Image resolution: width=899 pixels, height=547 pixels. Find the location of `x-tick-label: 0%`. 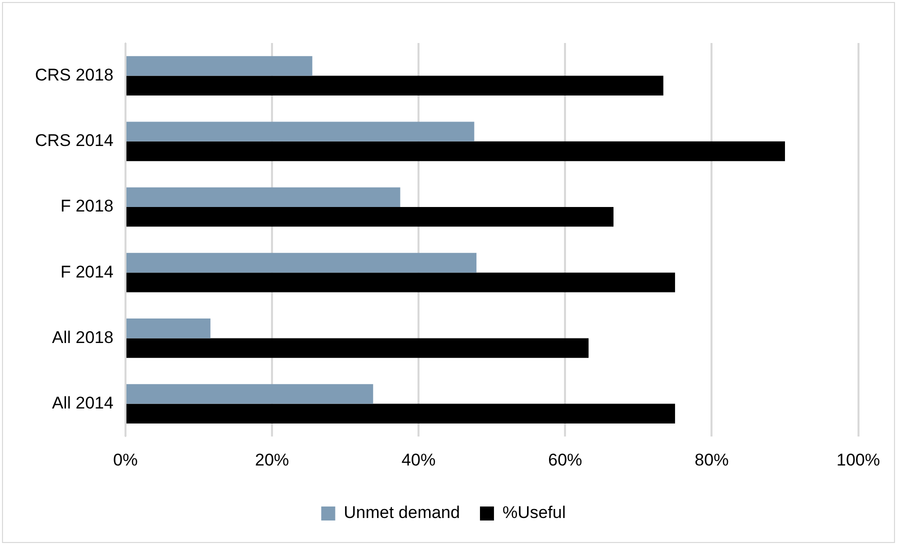

x-tick-label: 0% is located at coordinates (125, 460).